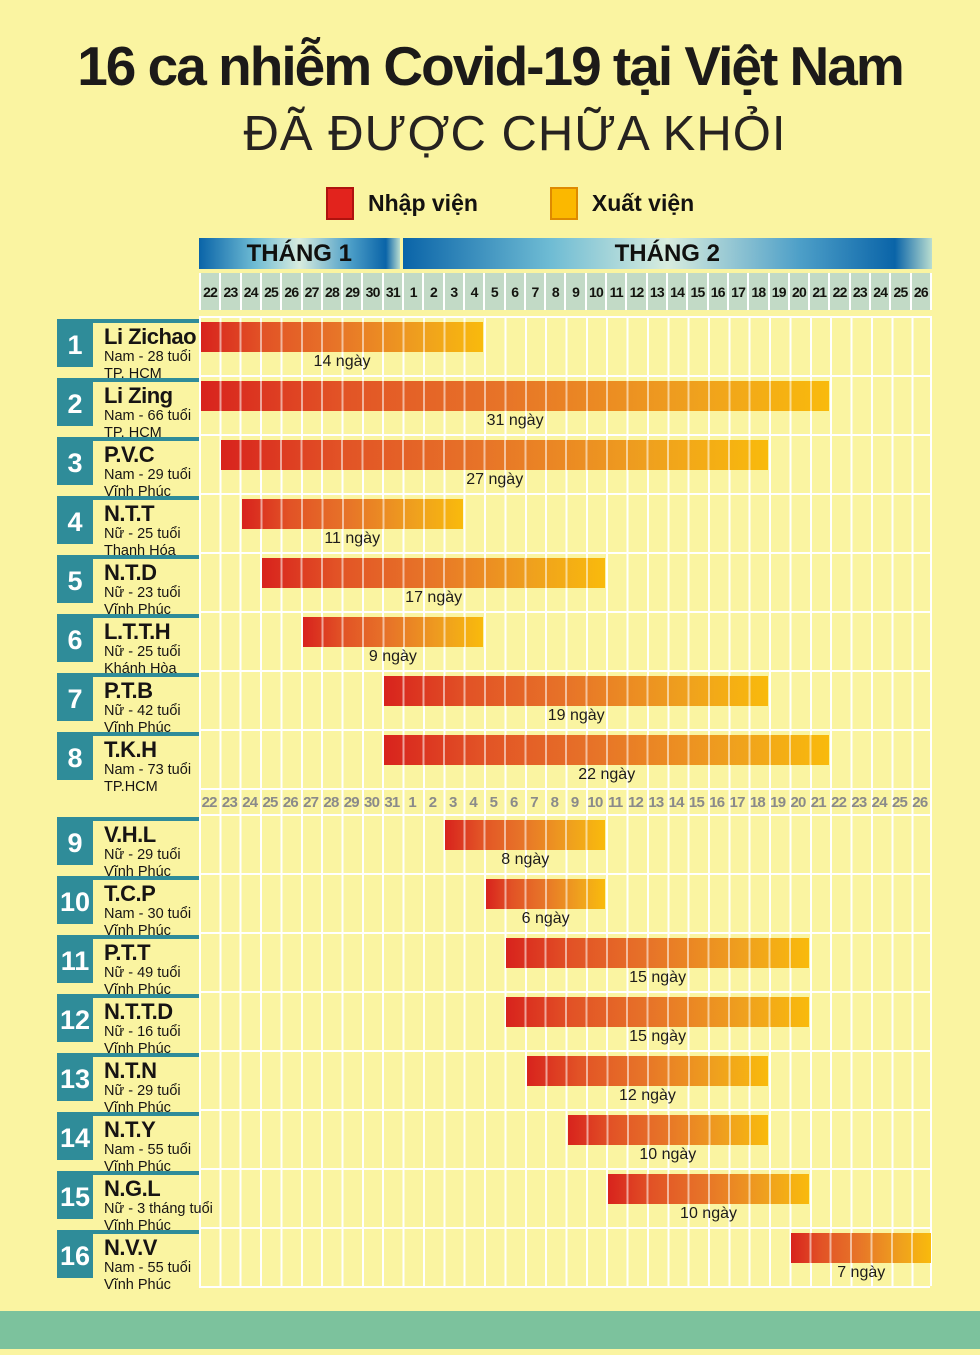 Image resolution: width=980 pixels, height=1355 pixels. I want to click on case-row: 11 ngày, so click(564, 524).